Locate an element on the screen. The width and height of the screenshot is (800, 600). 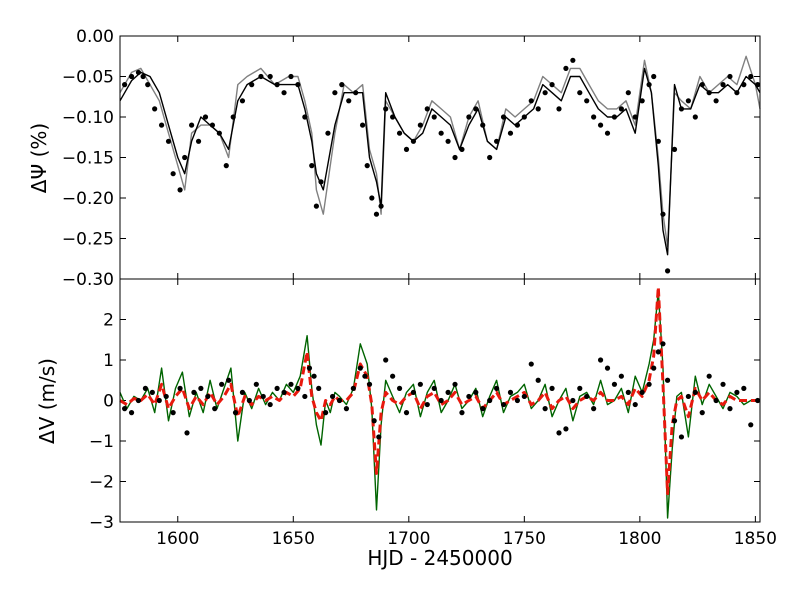
ytick-label: −0.05 is located at coordinates (88, 78).